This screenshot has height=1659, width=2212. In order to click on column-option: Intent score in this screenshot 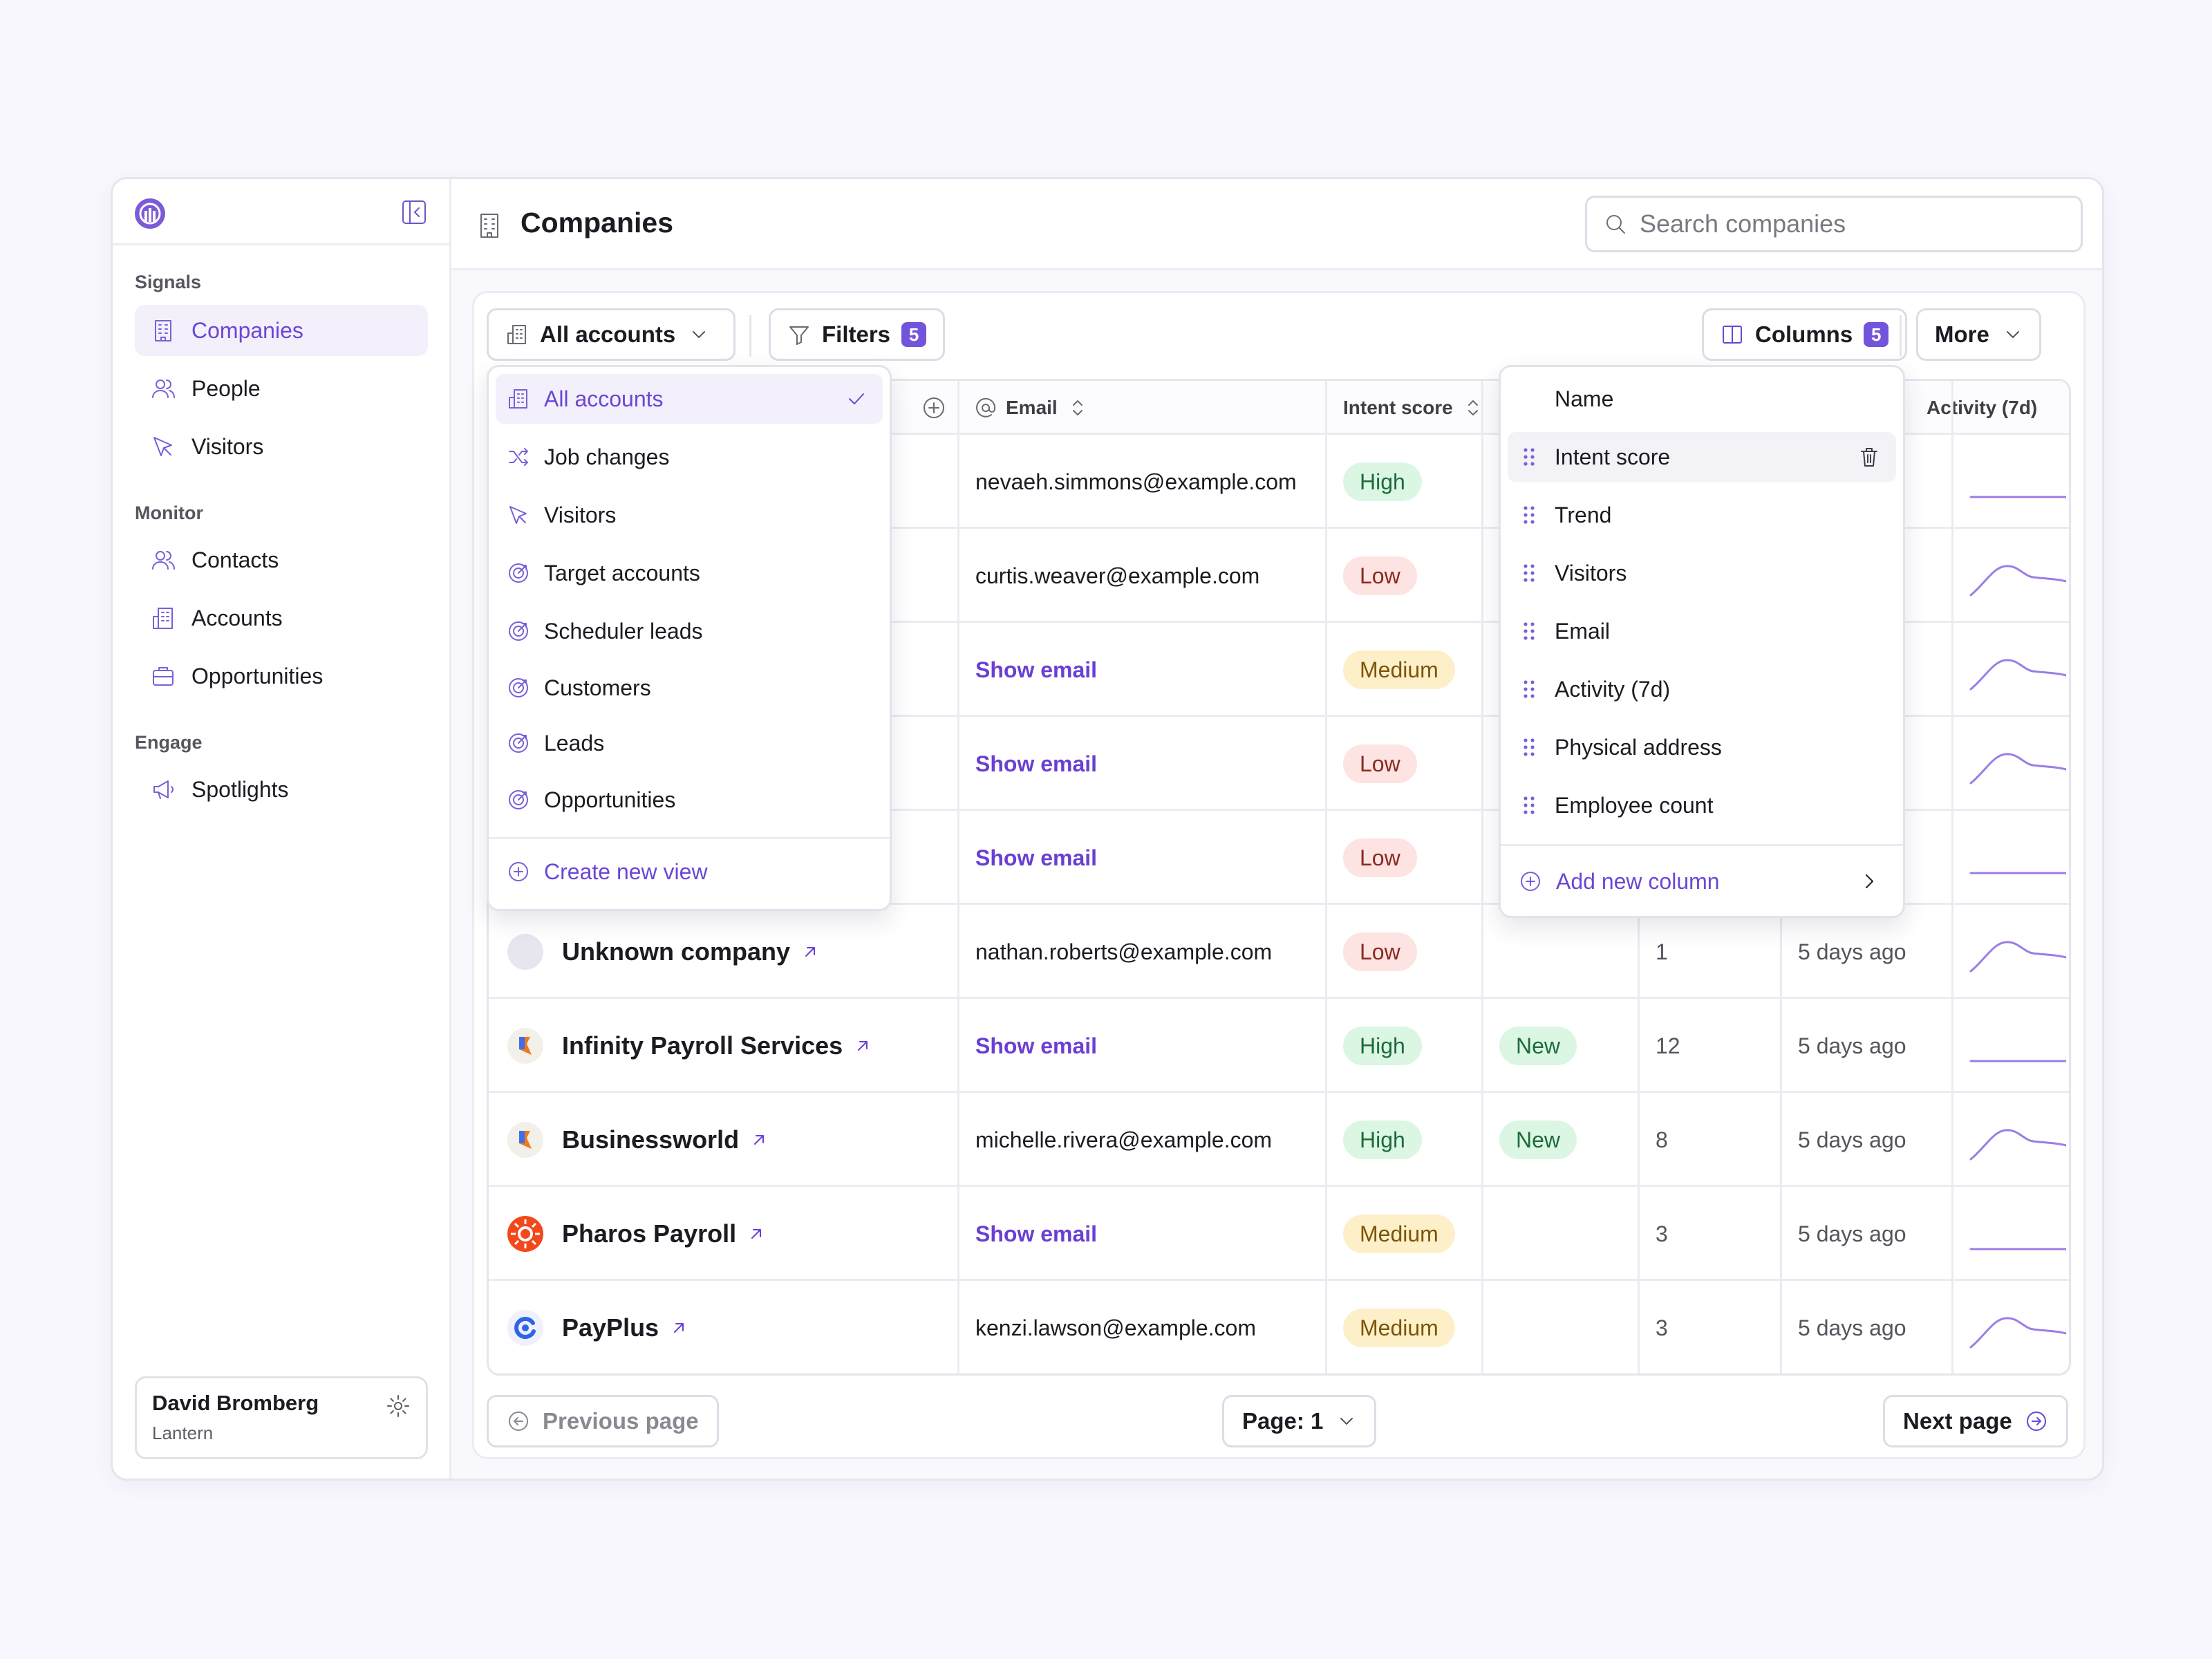, I will do `click(1702, 457)`.